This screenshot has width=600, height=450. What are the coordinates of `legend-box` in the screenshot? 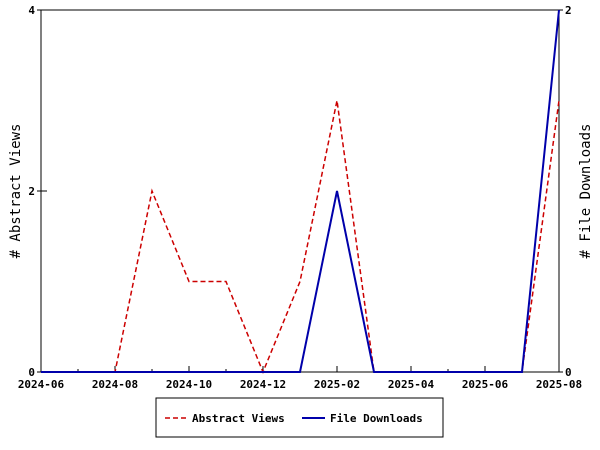 It's located at (299, 417).